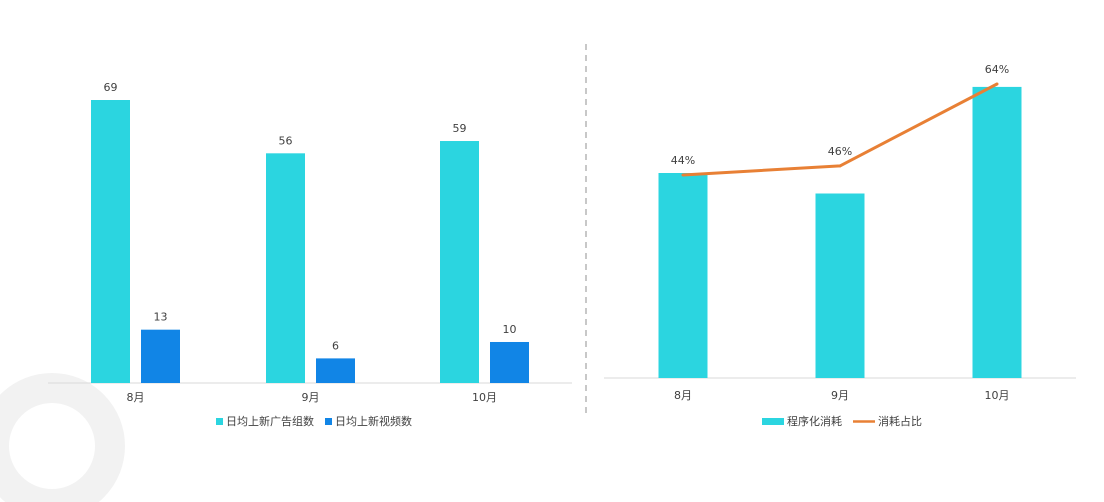 The image size is (1104, 502). I want to click on right-x-tick-2: 10月, so click(997, 395).